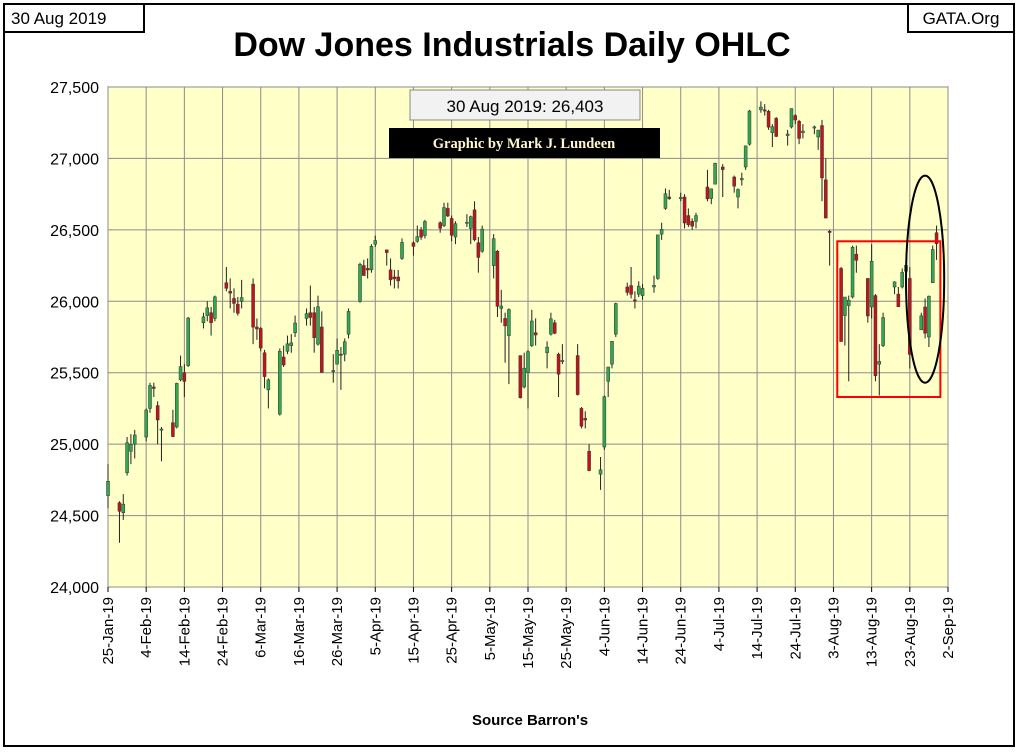  Describe the element at coordinates (643, 631) in the screenshot. I see `x-tick-label: 14-Jun-19` at that location.